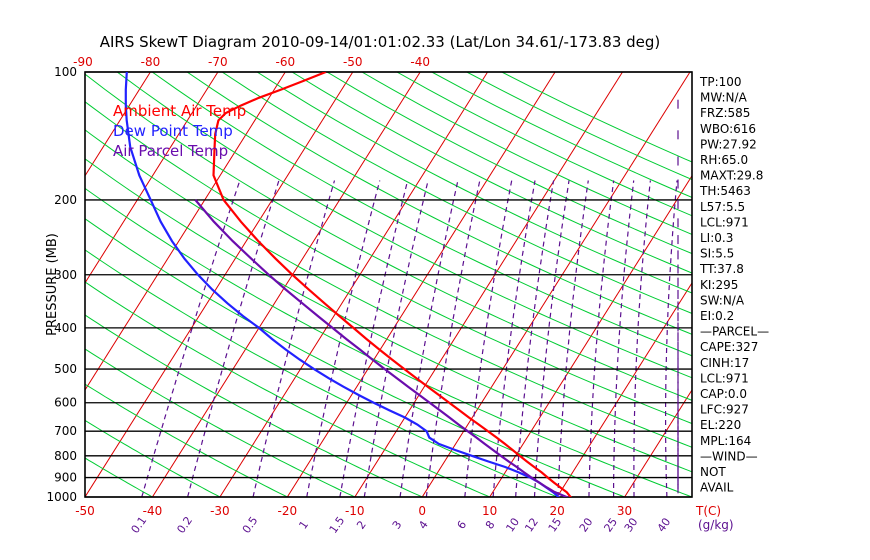 The height and width of the screenshot is (560, 870). What do you see at coordinates (489, 511) in the screenshot?
I see `bottom-temp-tick-label: 10` at bounding box center [489, 511].